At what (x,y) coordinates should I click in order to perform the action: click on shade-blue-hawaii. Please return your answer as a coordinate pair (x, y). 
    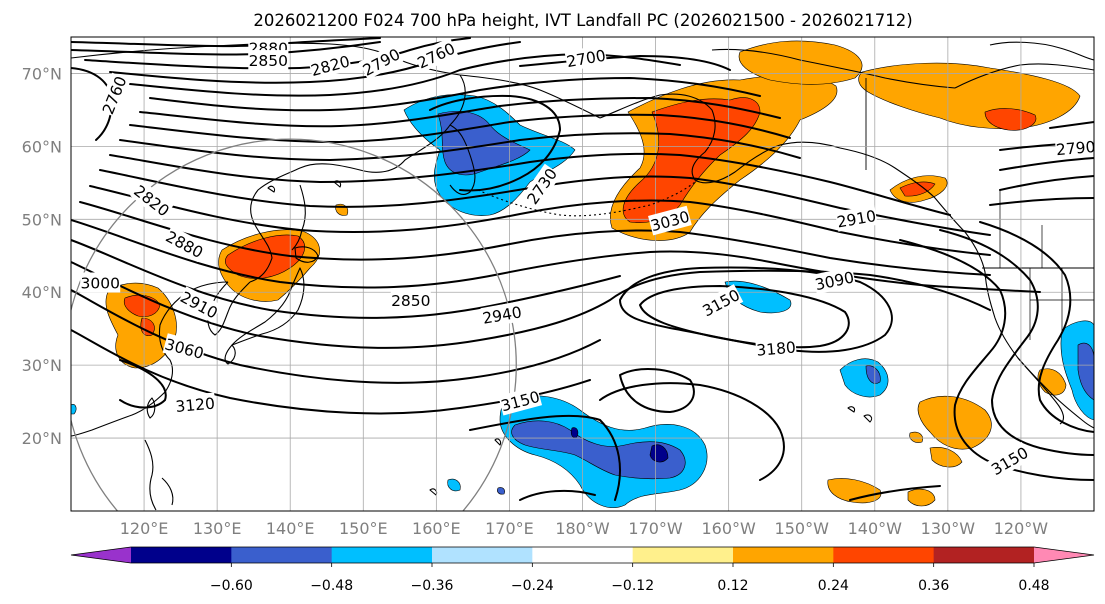
    Looking at the image, I should click on (873, 374).